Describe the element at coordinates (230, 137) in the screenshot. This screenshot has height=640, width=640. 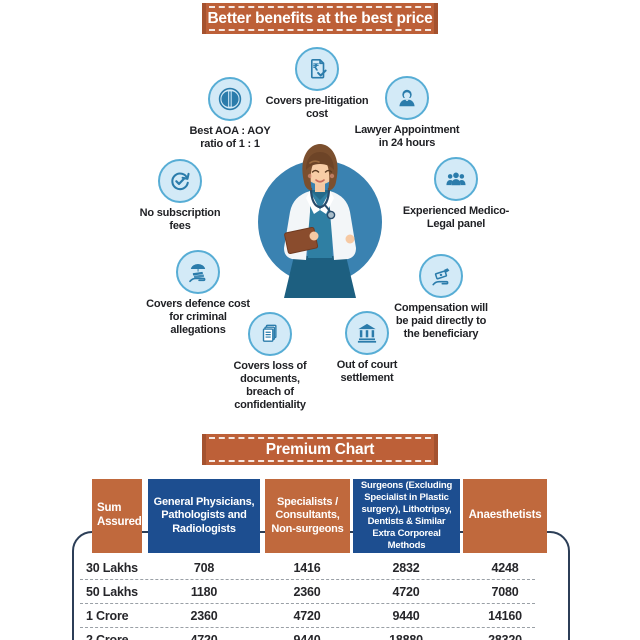
I see `benefit-label: Best AOA : AOY ratio of 1 : 1` at that location.